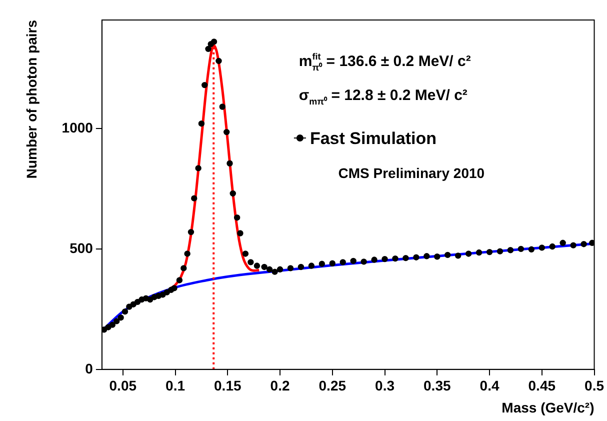  What do you see at coordinates (548, 407) in the screenshot?
I see `x-axis-title: Mass (GeV/c²)` at bounding box center [548, 407].